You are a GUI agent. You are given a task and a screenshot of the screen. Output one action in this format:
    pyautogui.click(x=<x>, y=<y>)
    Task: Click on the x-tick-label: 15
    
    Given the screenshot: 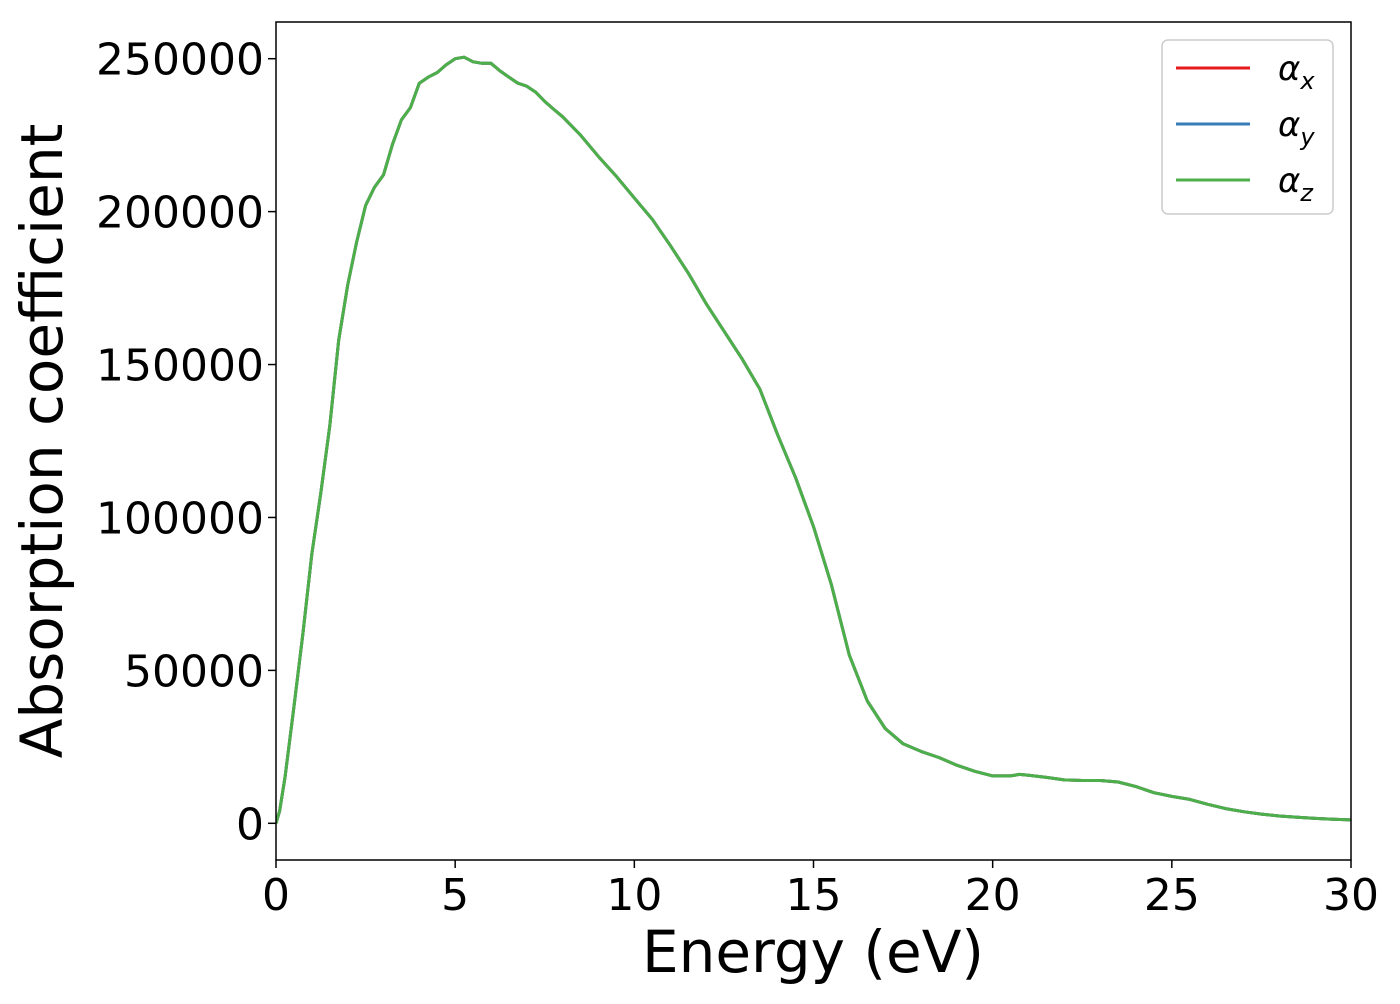 What is the action you would take?
    pyautogui.click(x=814, y=895)
    